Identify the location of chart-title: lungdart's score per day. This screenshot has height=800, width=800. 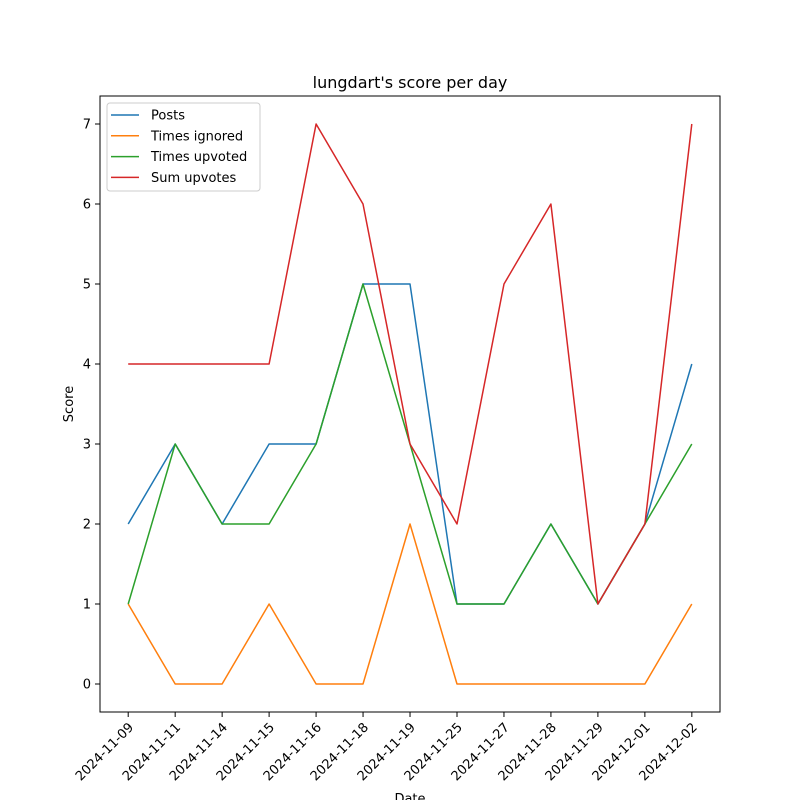
(410, 82).